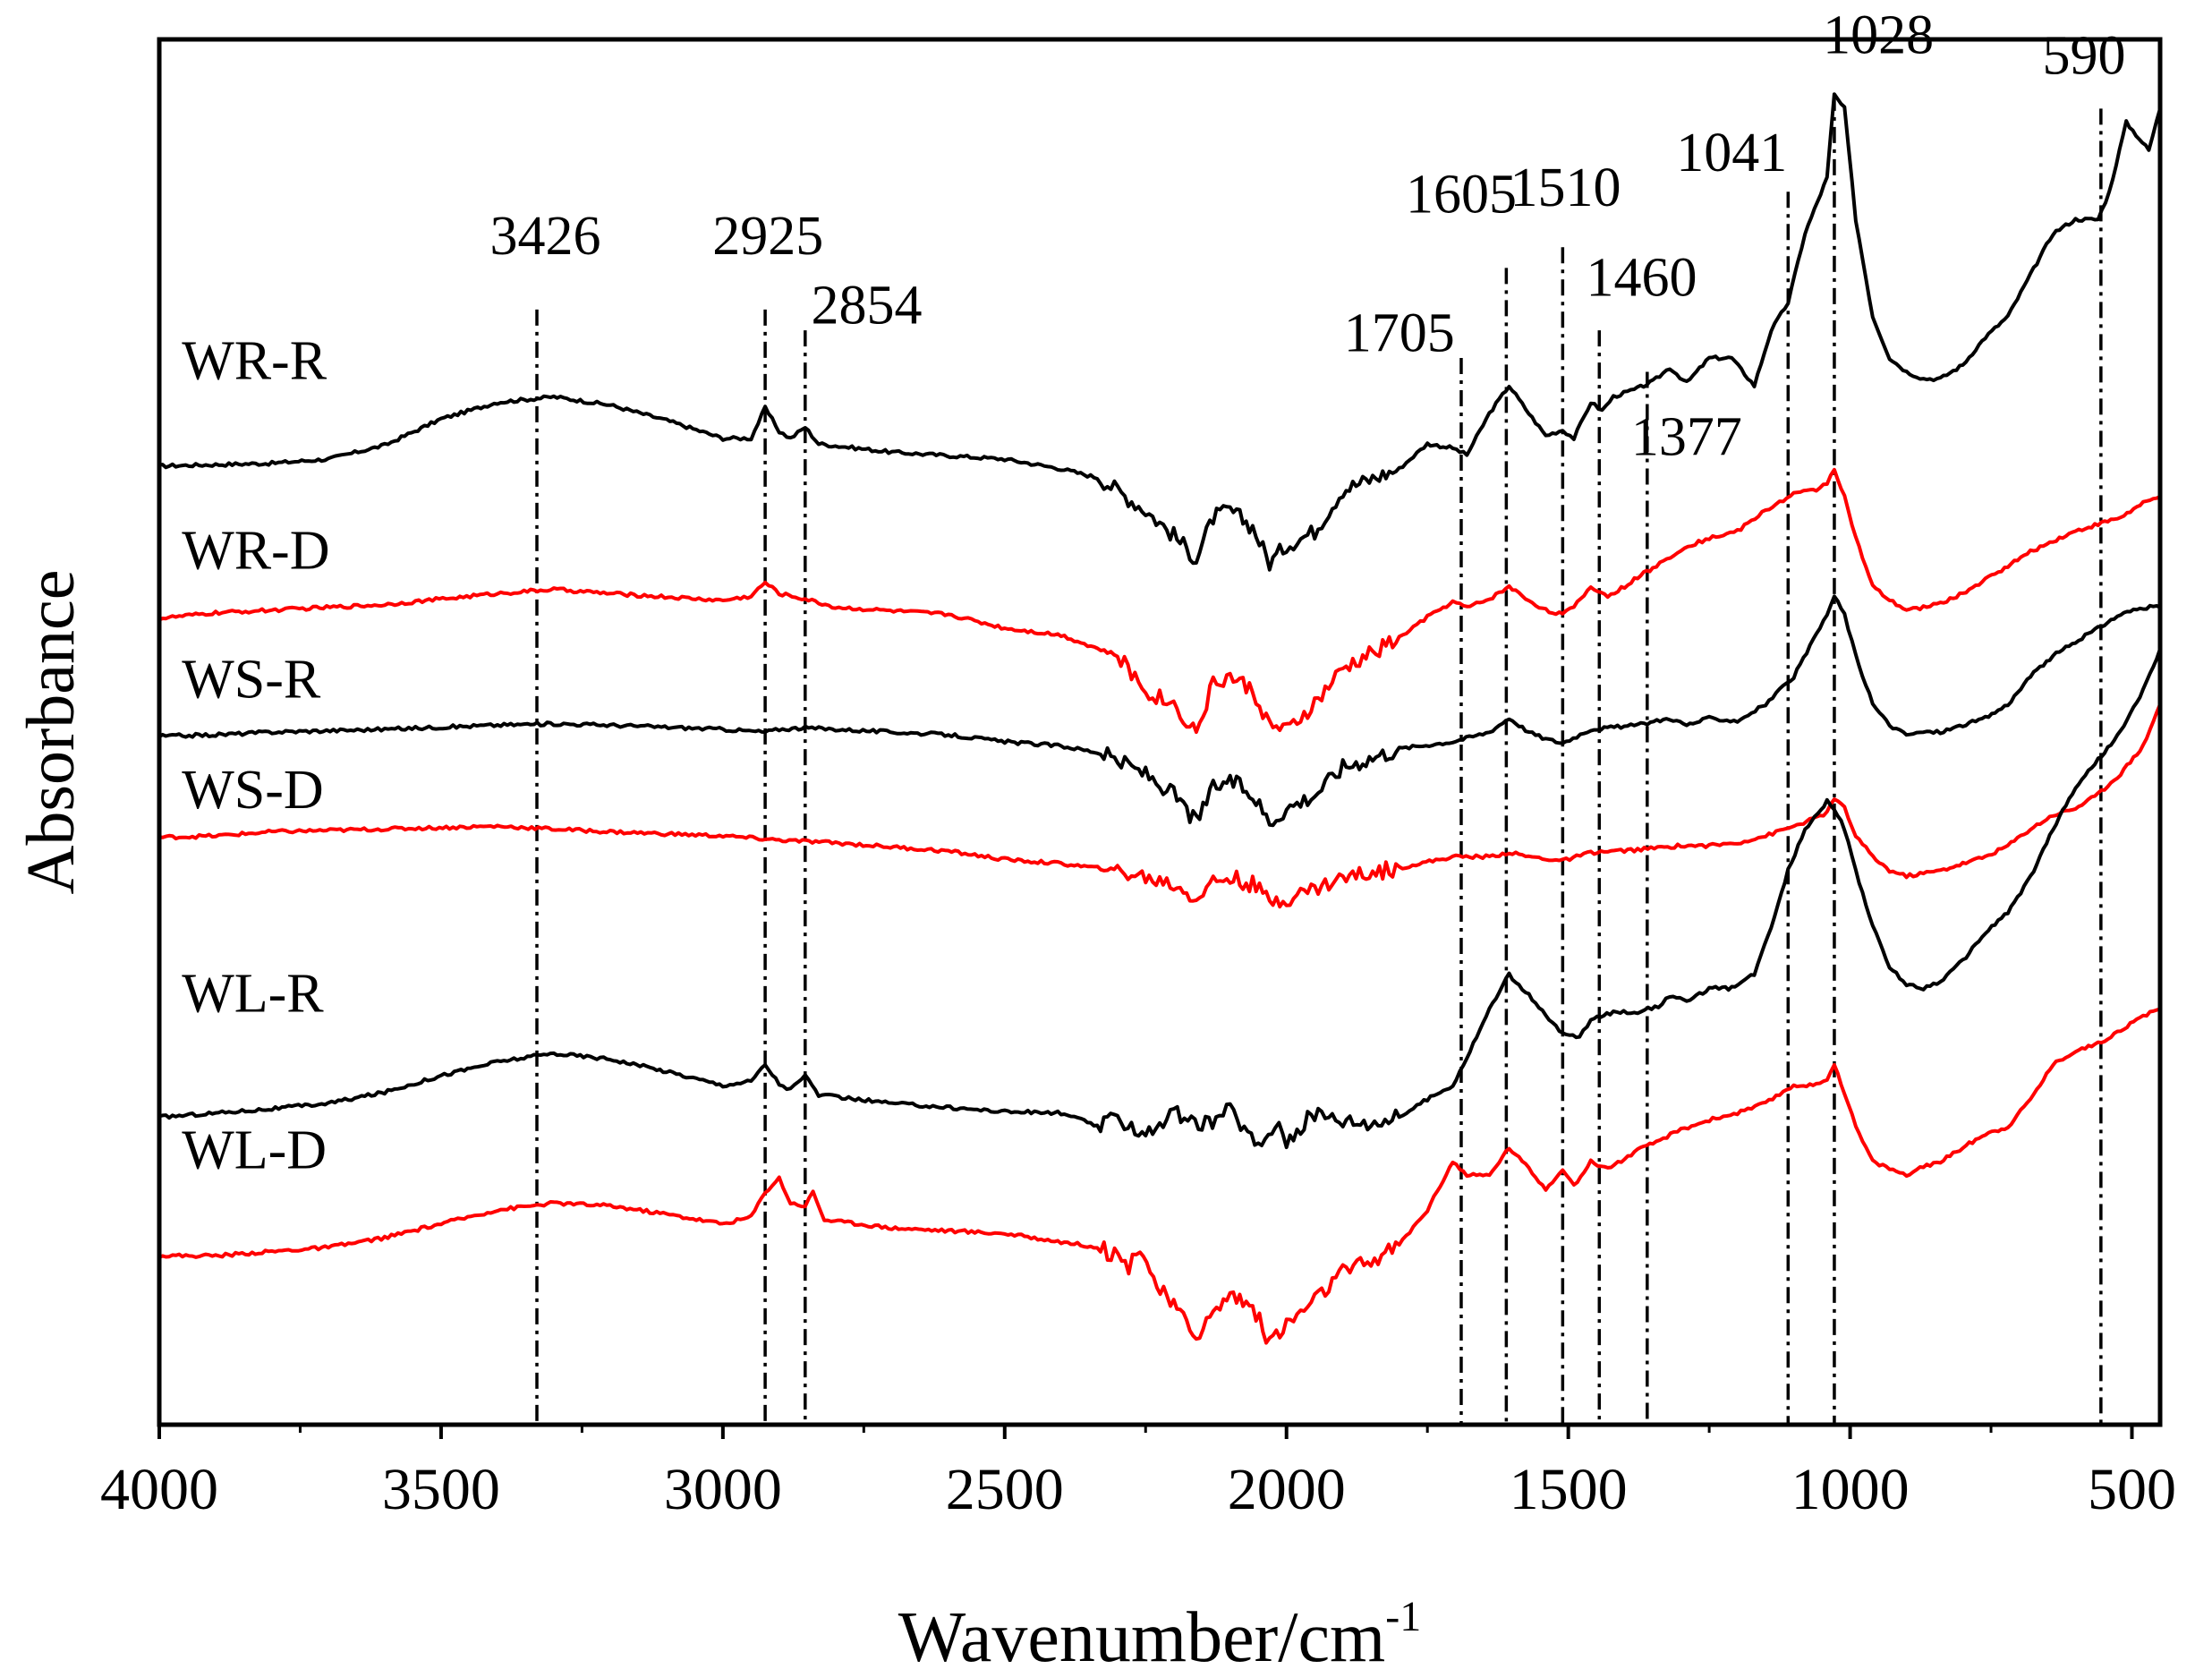 This screenshot has height=1669, width=2212. Describe the element at coordinates (1686, 436) in the screenshot. I see `peak-label-1377: 1377` at that location.